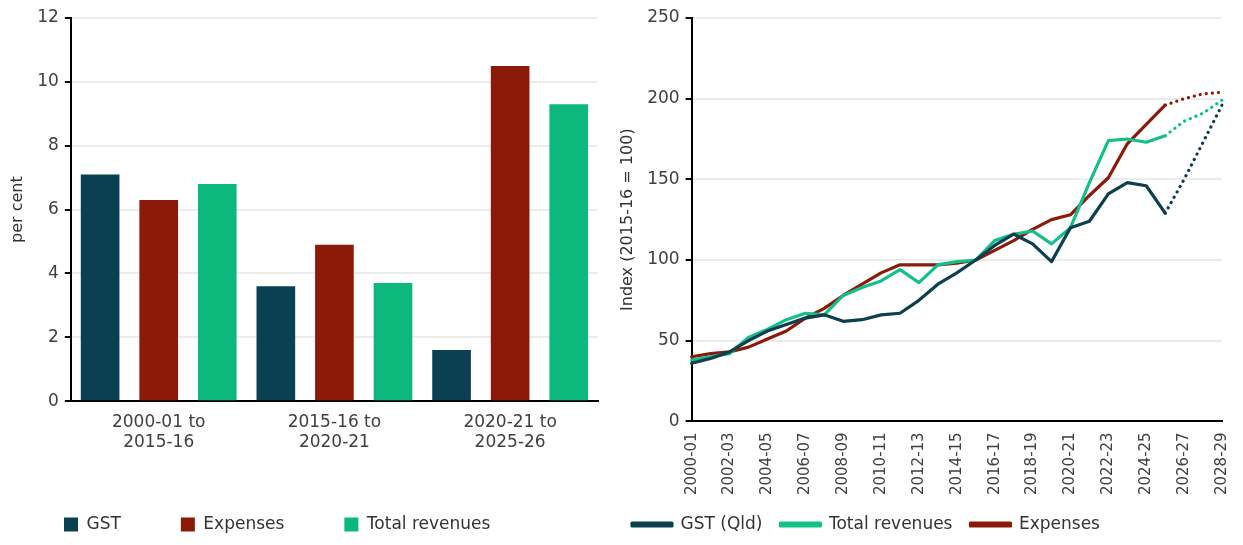 The width and height of the screenshot is (1243, 545). I want to click on x-tick-label: 2000-01 to 2015-16, so click(158, 431).